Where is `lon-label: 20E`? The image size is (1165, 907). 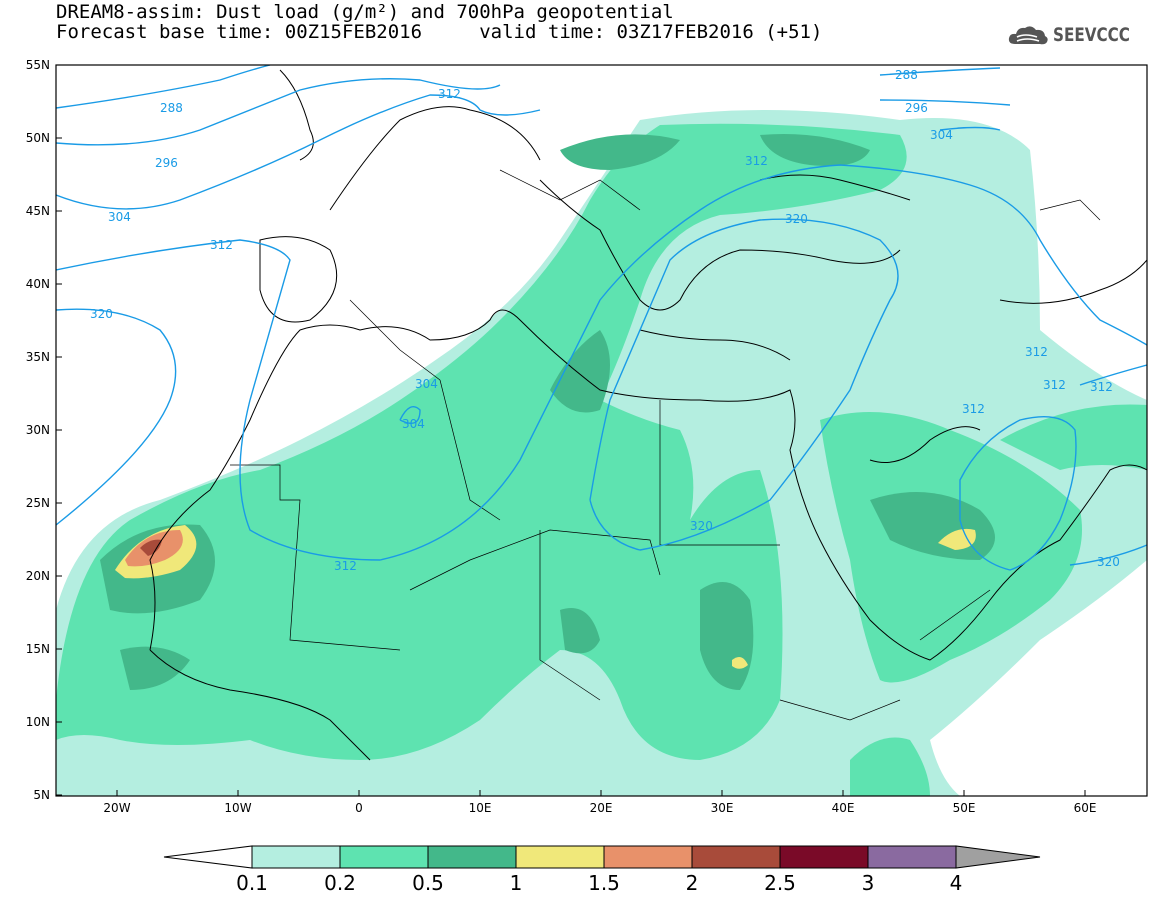
lon-label: 20E is located at coordinates (601, 808).